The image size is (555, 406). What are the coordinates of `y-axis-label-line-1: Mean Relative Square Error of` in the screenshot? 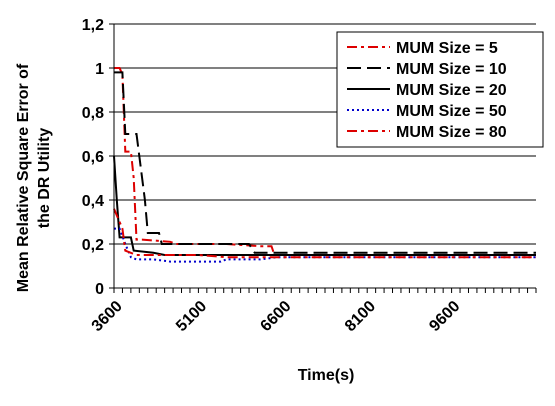 It's located at (23, 177).